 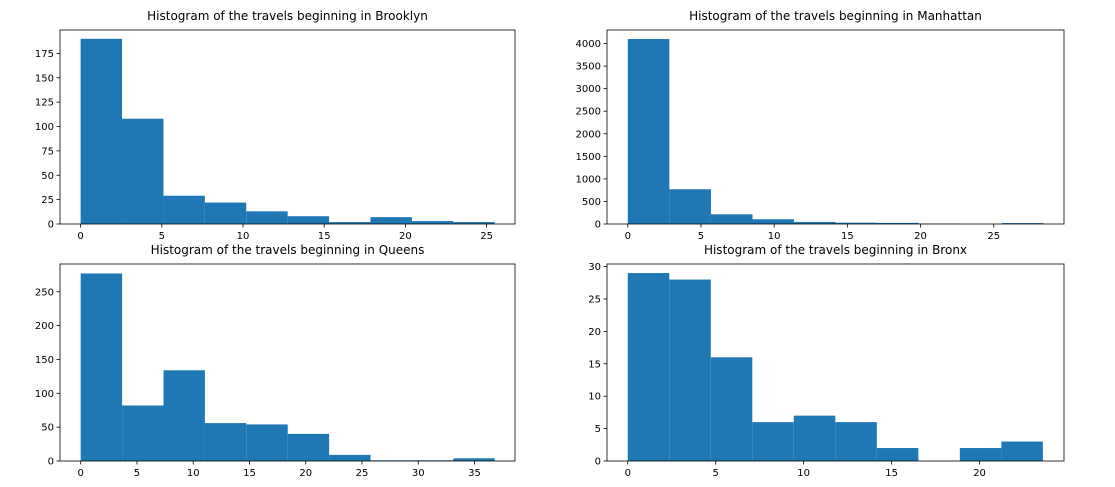 What do you see at coordinates (588, 179) in the screenshot?
I see `y-tick-label: 1000` at bounding box center [588, 179].